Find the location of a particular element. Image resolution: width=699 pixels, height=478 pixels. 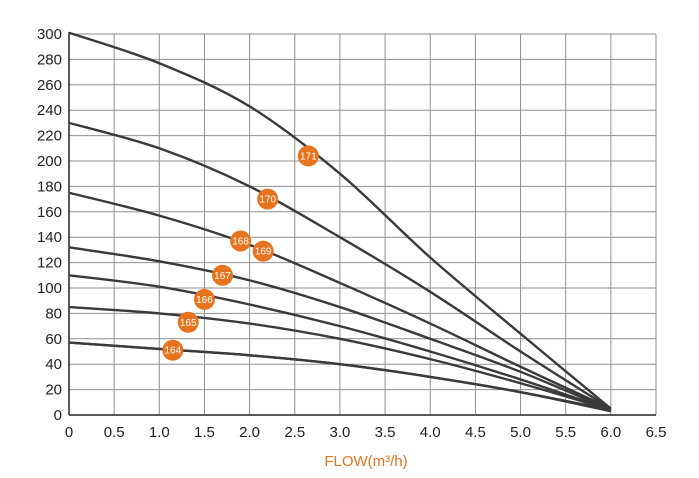

y-tick-label: 240 is located at coordinates (49, 110).